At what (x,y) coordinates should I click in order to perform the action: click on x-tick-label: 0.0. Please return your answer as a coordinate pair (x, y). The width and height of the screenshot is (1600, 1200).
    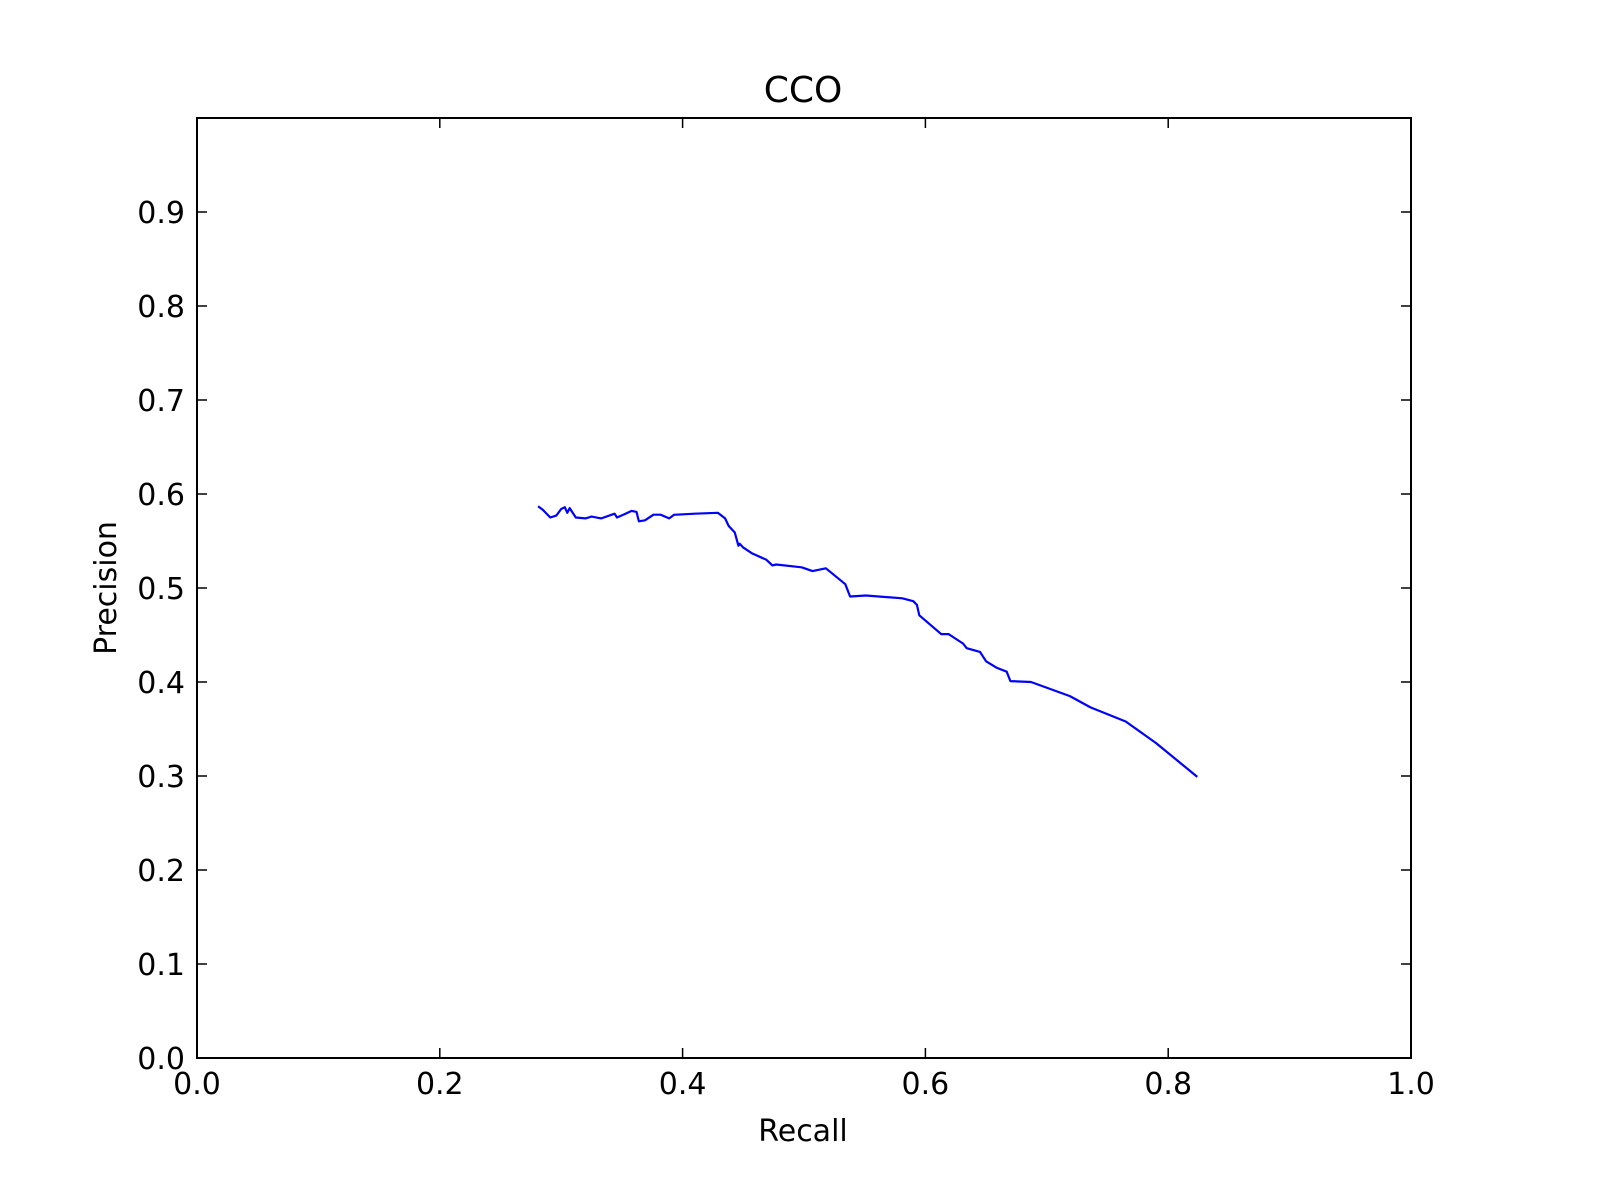
    Looking at the image, I should click on (197, 1084).